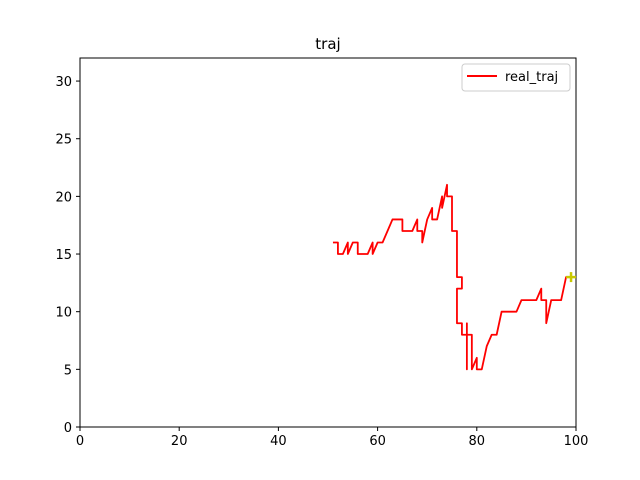  I want to click on y-tick-label: 10, so click(63, 313).